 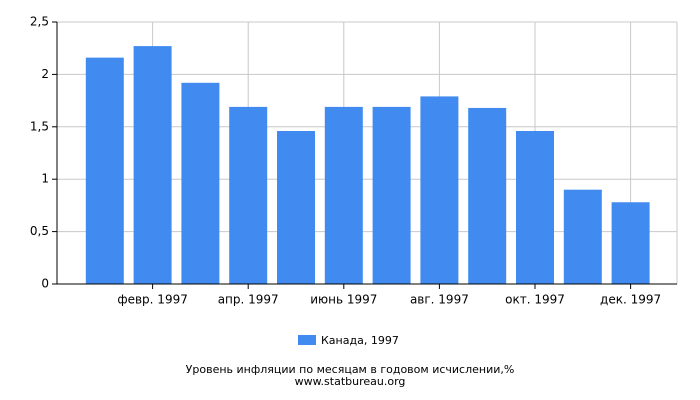 What do you see at coordinates (307, 340) in the screenshot?
I see `legend-swatch` at bounding box center [307, 340].